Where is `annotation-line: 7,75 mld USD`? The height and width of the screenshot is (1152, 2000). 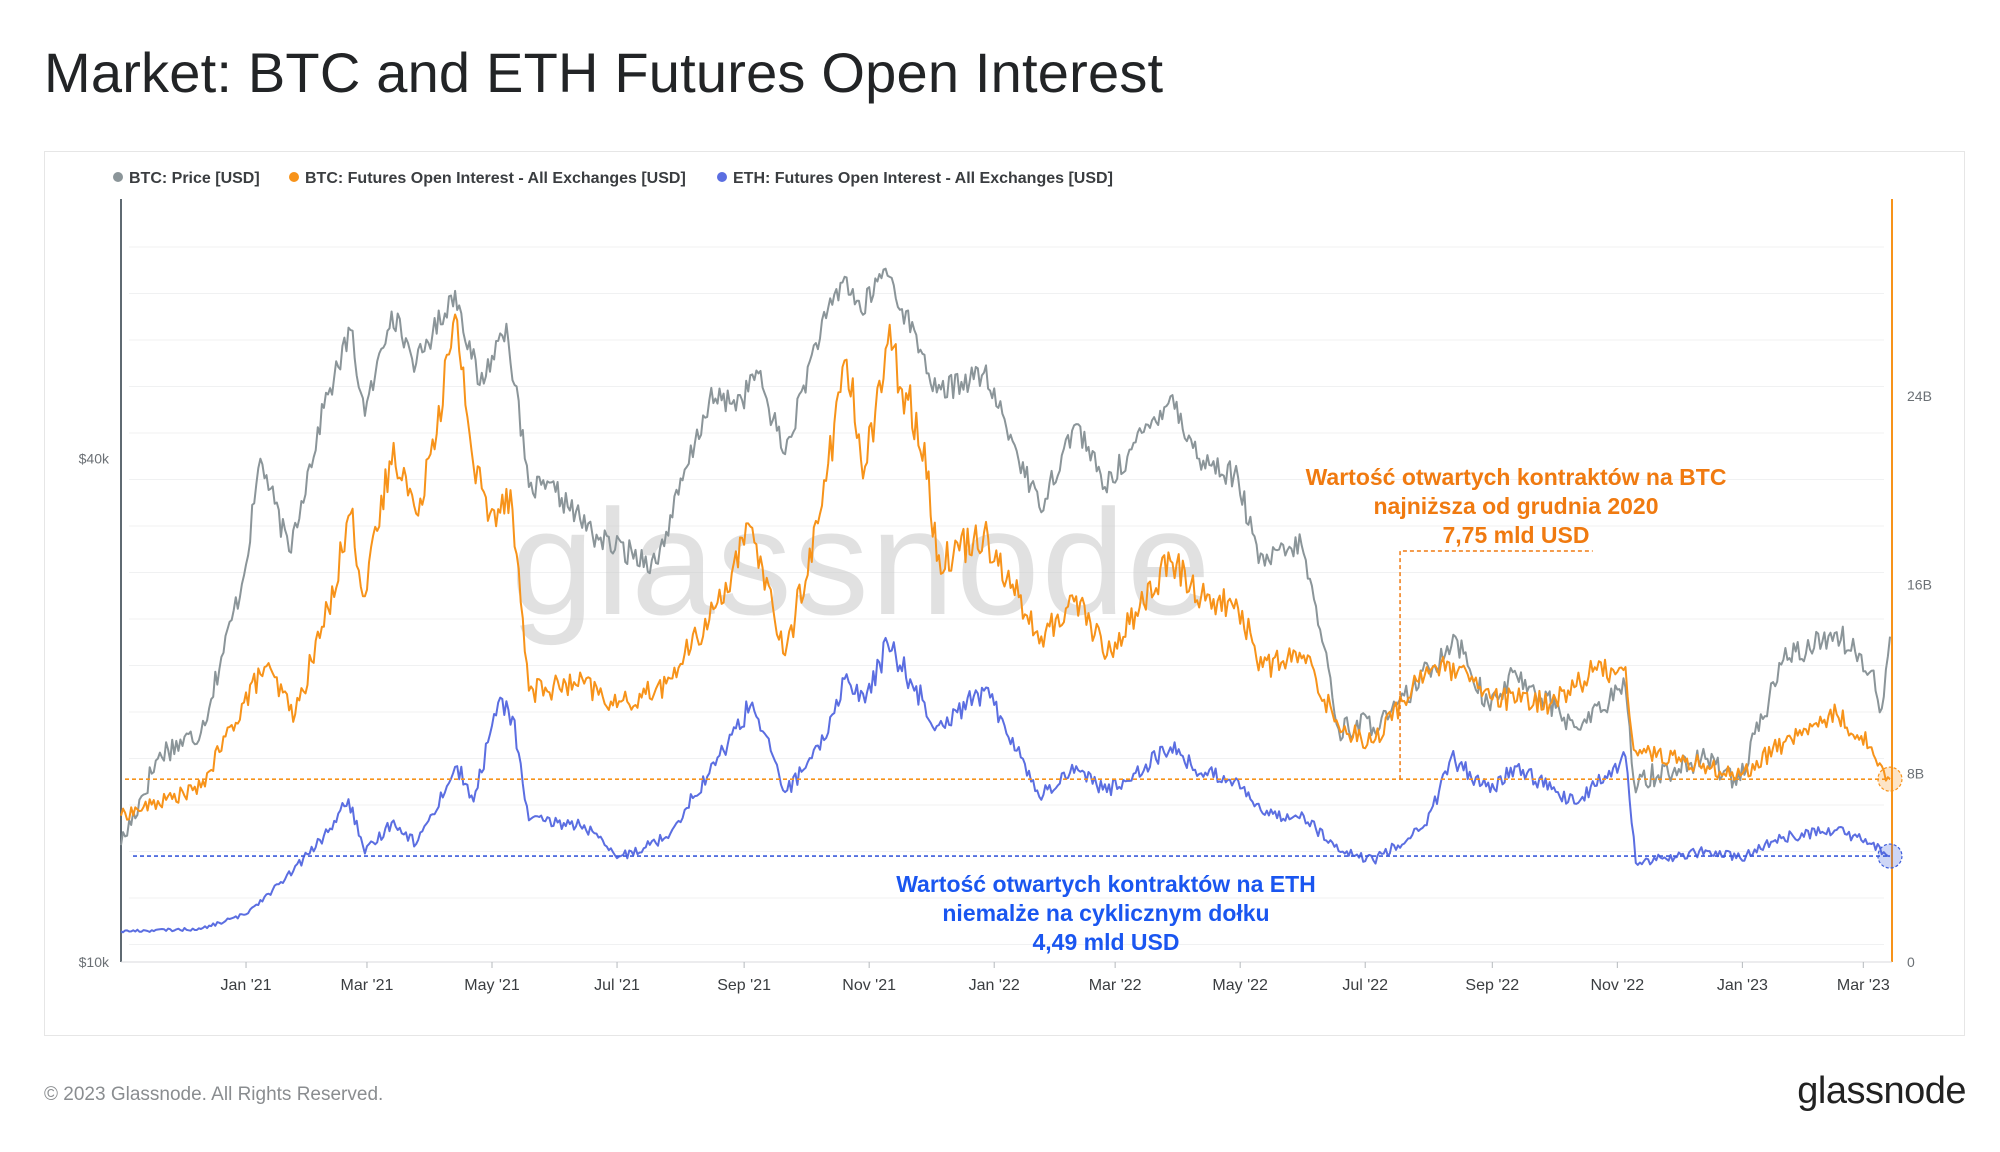 annotation-line: 7,75 mld USD is located at coordinates (1516, 535).